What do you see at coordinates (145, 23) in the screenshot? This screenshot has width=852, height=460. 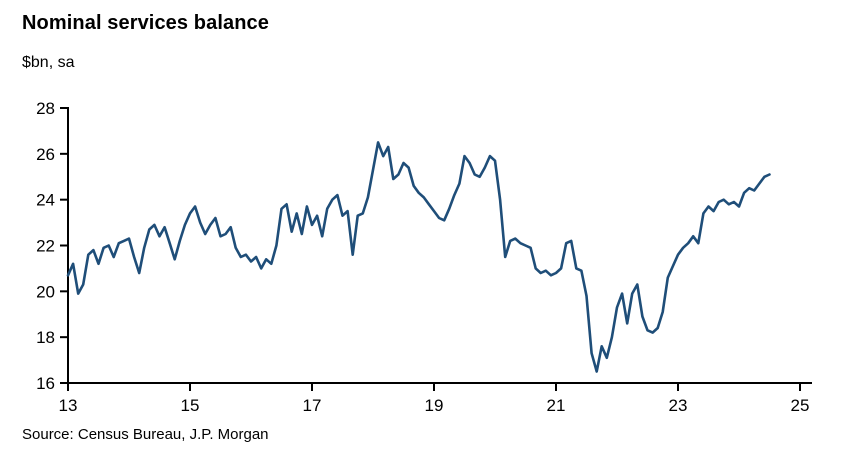 I see `chart-title: Nominal services balance` at bounding box center [145, 23].